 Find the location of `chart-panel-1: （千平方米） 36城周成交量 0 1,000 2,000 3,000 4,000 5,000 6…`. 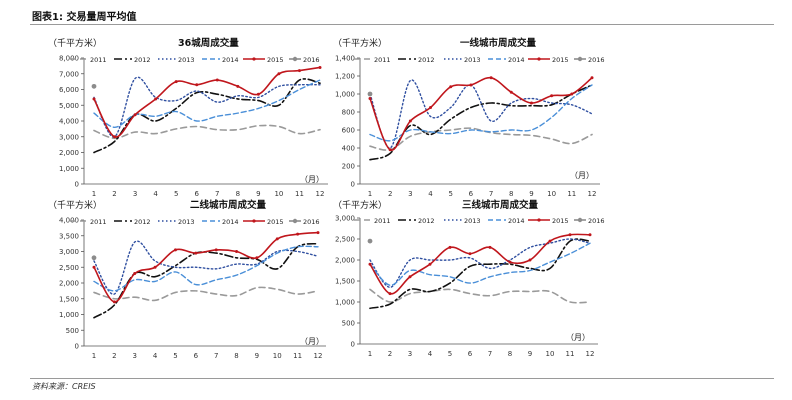

chart-panel-1: （千平方米） 36城周成交量 0 1,000 2,000 3,000 4,000 5,000 6… is located at coordinates (188, 117).